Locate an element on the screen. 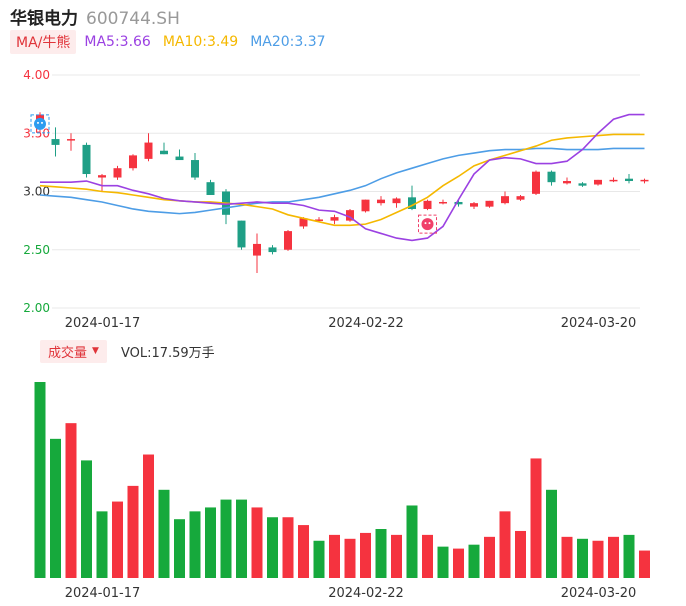  volume-selector-button: 成交量 ▼ is located at coordinates (73, 351).